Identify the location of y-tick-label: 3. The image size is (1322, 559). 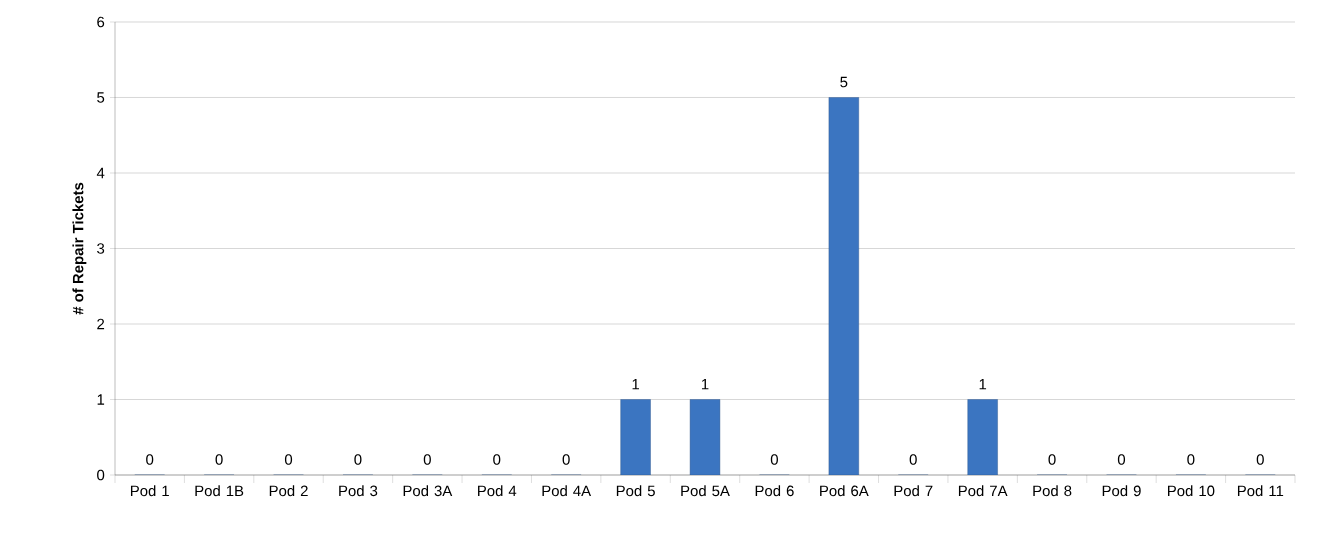
(101, 248).